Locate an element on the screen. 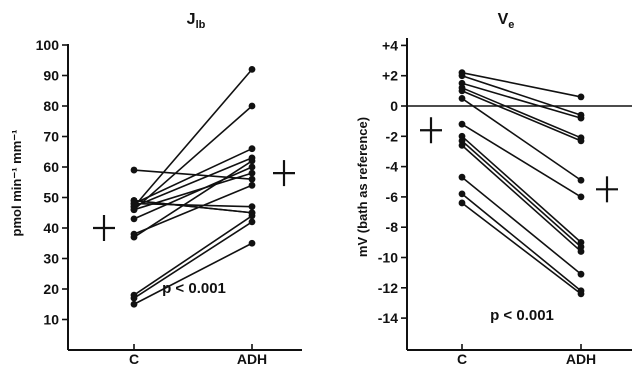  ve-ytick-label: +4 is located at coordinates (390, 45).